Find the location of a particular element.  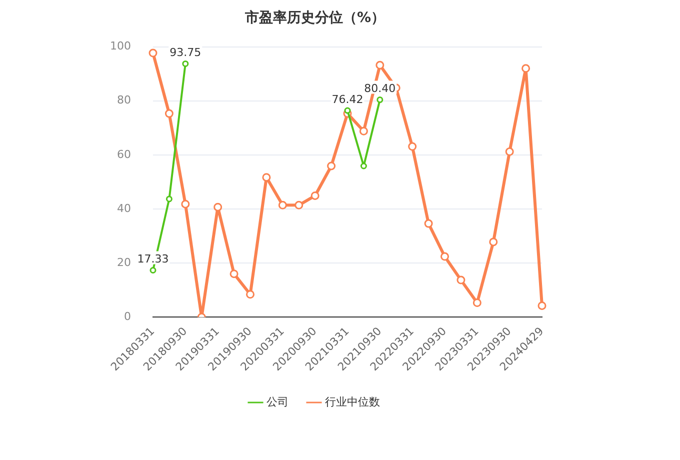

legend-label: 公司 is located at coordinates (277, 401).